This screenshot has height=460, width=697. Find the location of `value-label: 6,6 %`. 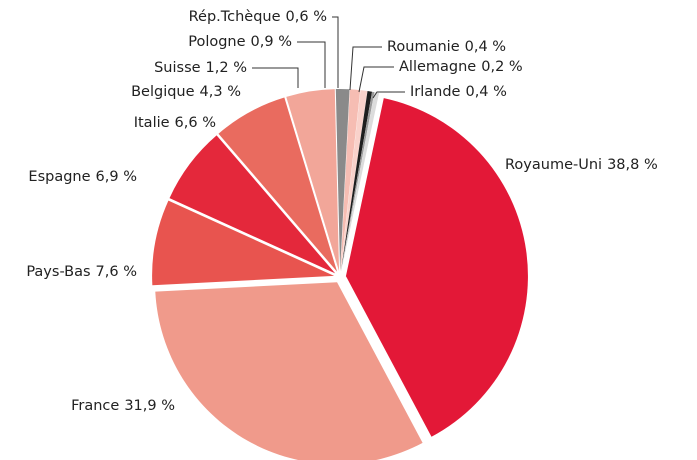

value-label: 6,6 % is located at coordinates (195, 123).